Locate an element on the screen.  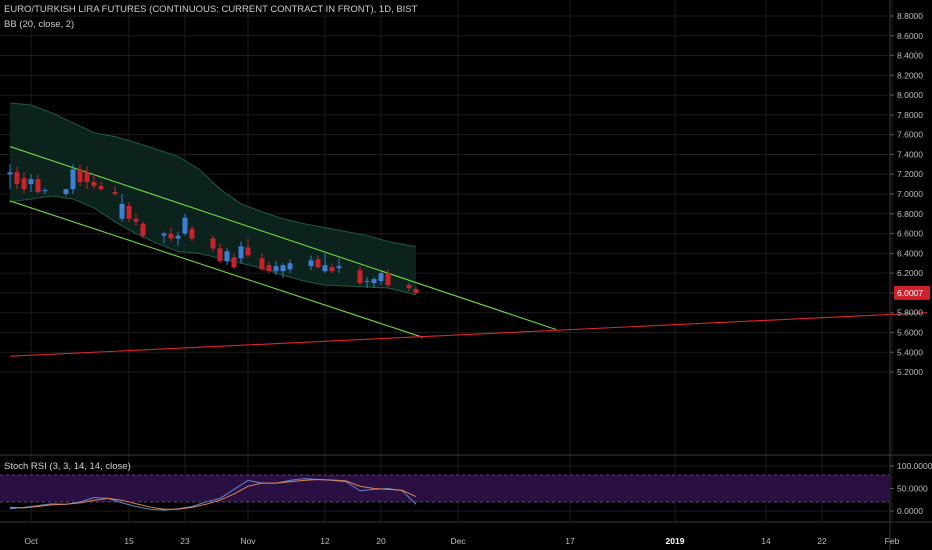
rsi-series-line-d is located at coordinates (213, 494).